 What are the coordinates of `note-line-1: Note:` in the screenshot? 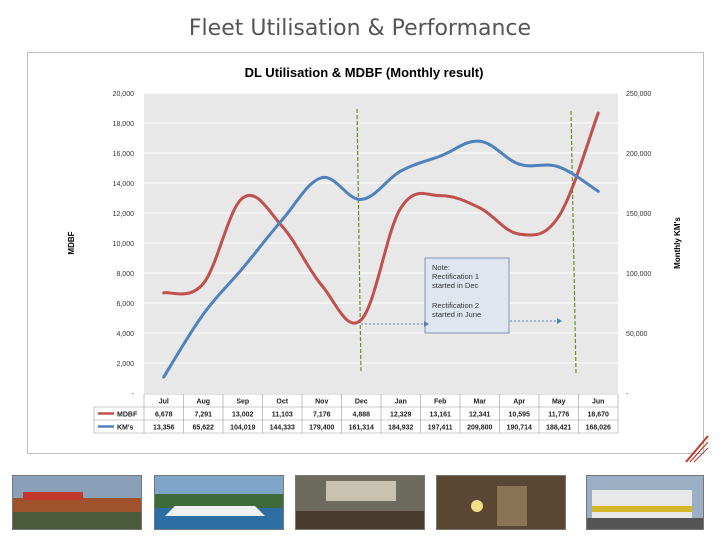 It's located at (441, 267).